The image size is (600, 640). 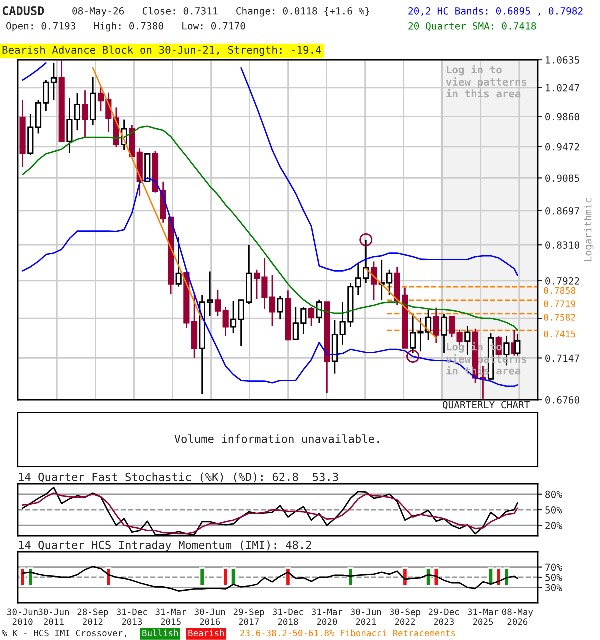 What do you see at coordinates (563, 358) in the screenshot?
I see `y-tick-label: 0.7147` at bounding box center [563, 358].